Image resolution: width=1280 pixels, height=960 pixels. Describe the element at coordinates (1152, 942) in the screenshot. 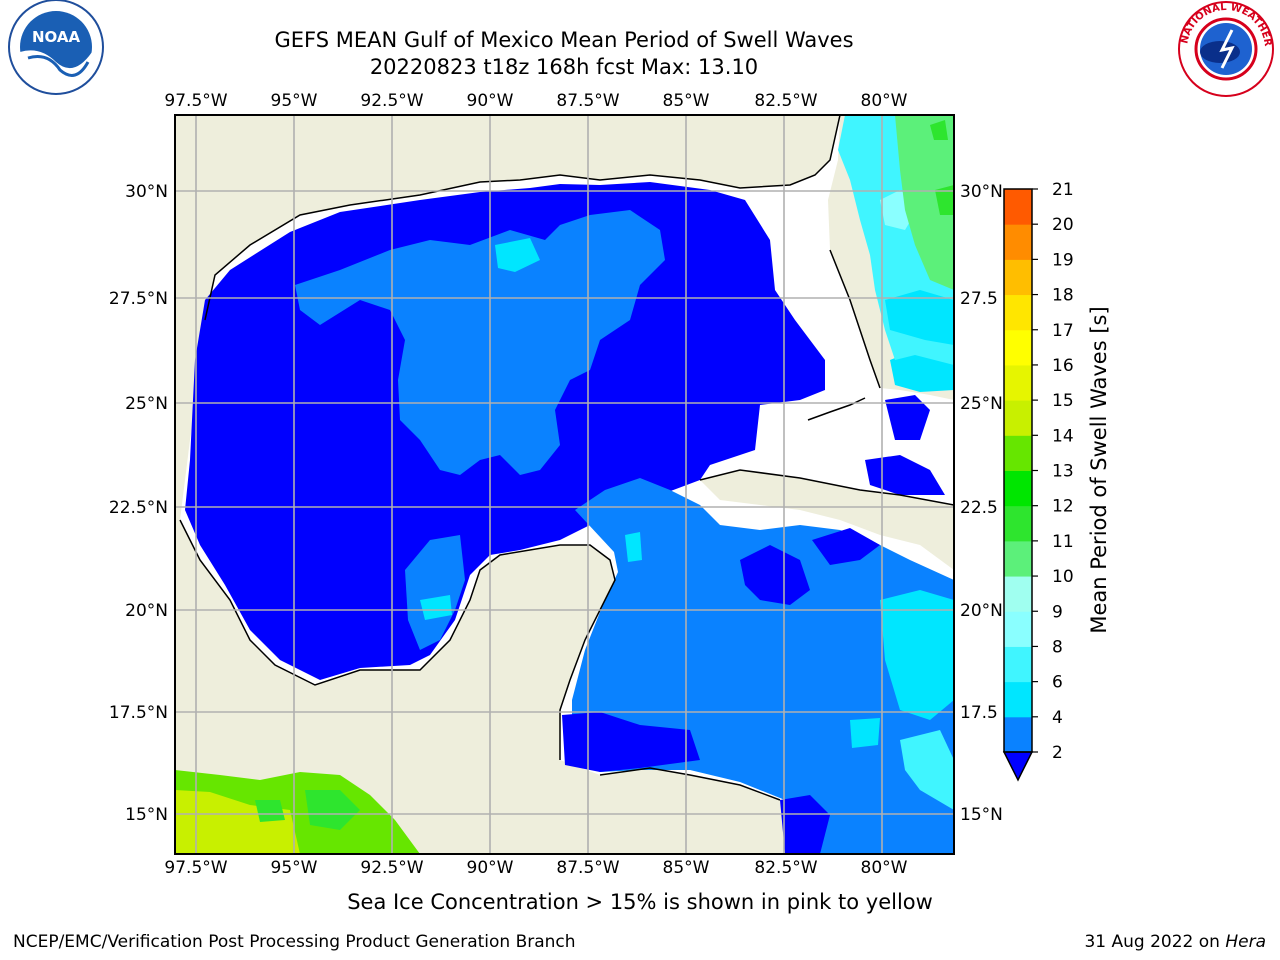

I see `run-date-text: 31 Aug 2022 on` at that location.